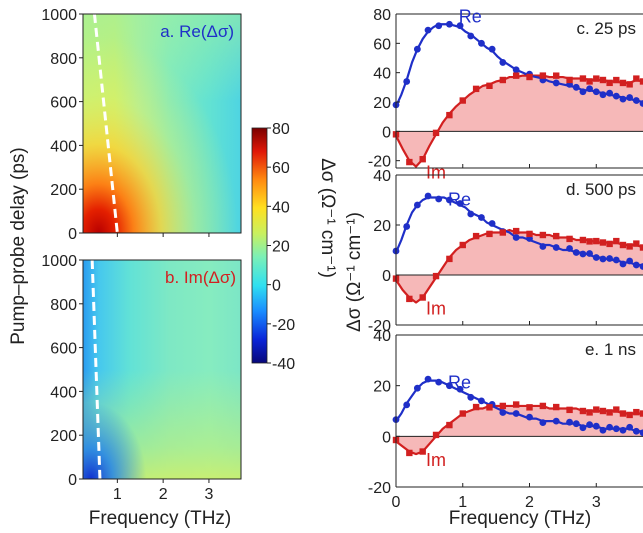  What do you see at coordinates (606, 28) in the screenshot?
I see `panel-title: c. 25 ps` at bounding box center [606, 28].